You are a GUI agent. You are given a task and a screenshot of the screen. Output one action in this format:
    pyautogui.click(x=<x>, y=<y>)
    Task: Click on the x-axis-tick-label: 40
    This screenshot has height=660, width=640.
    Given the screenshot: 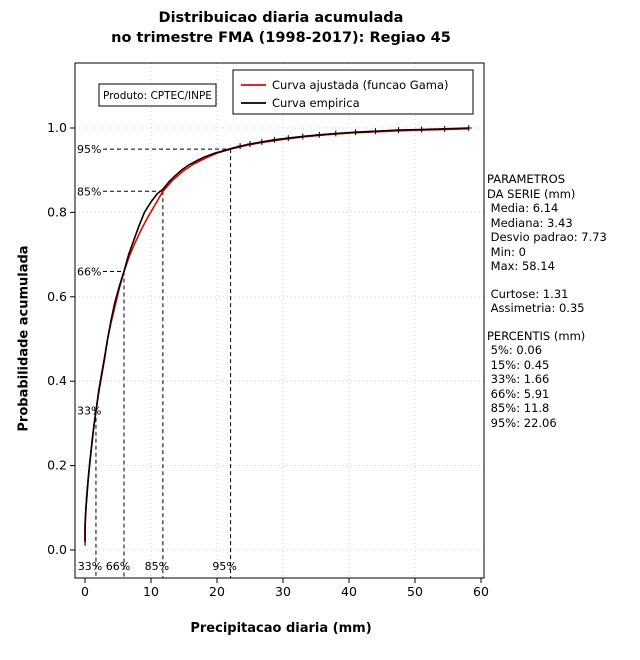 What is the action you would take?
    pyautogui.click(x=349, y=591)
    